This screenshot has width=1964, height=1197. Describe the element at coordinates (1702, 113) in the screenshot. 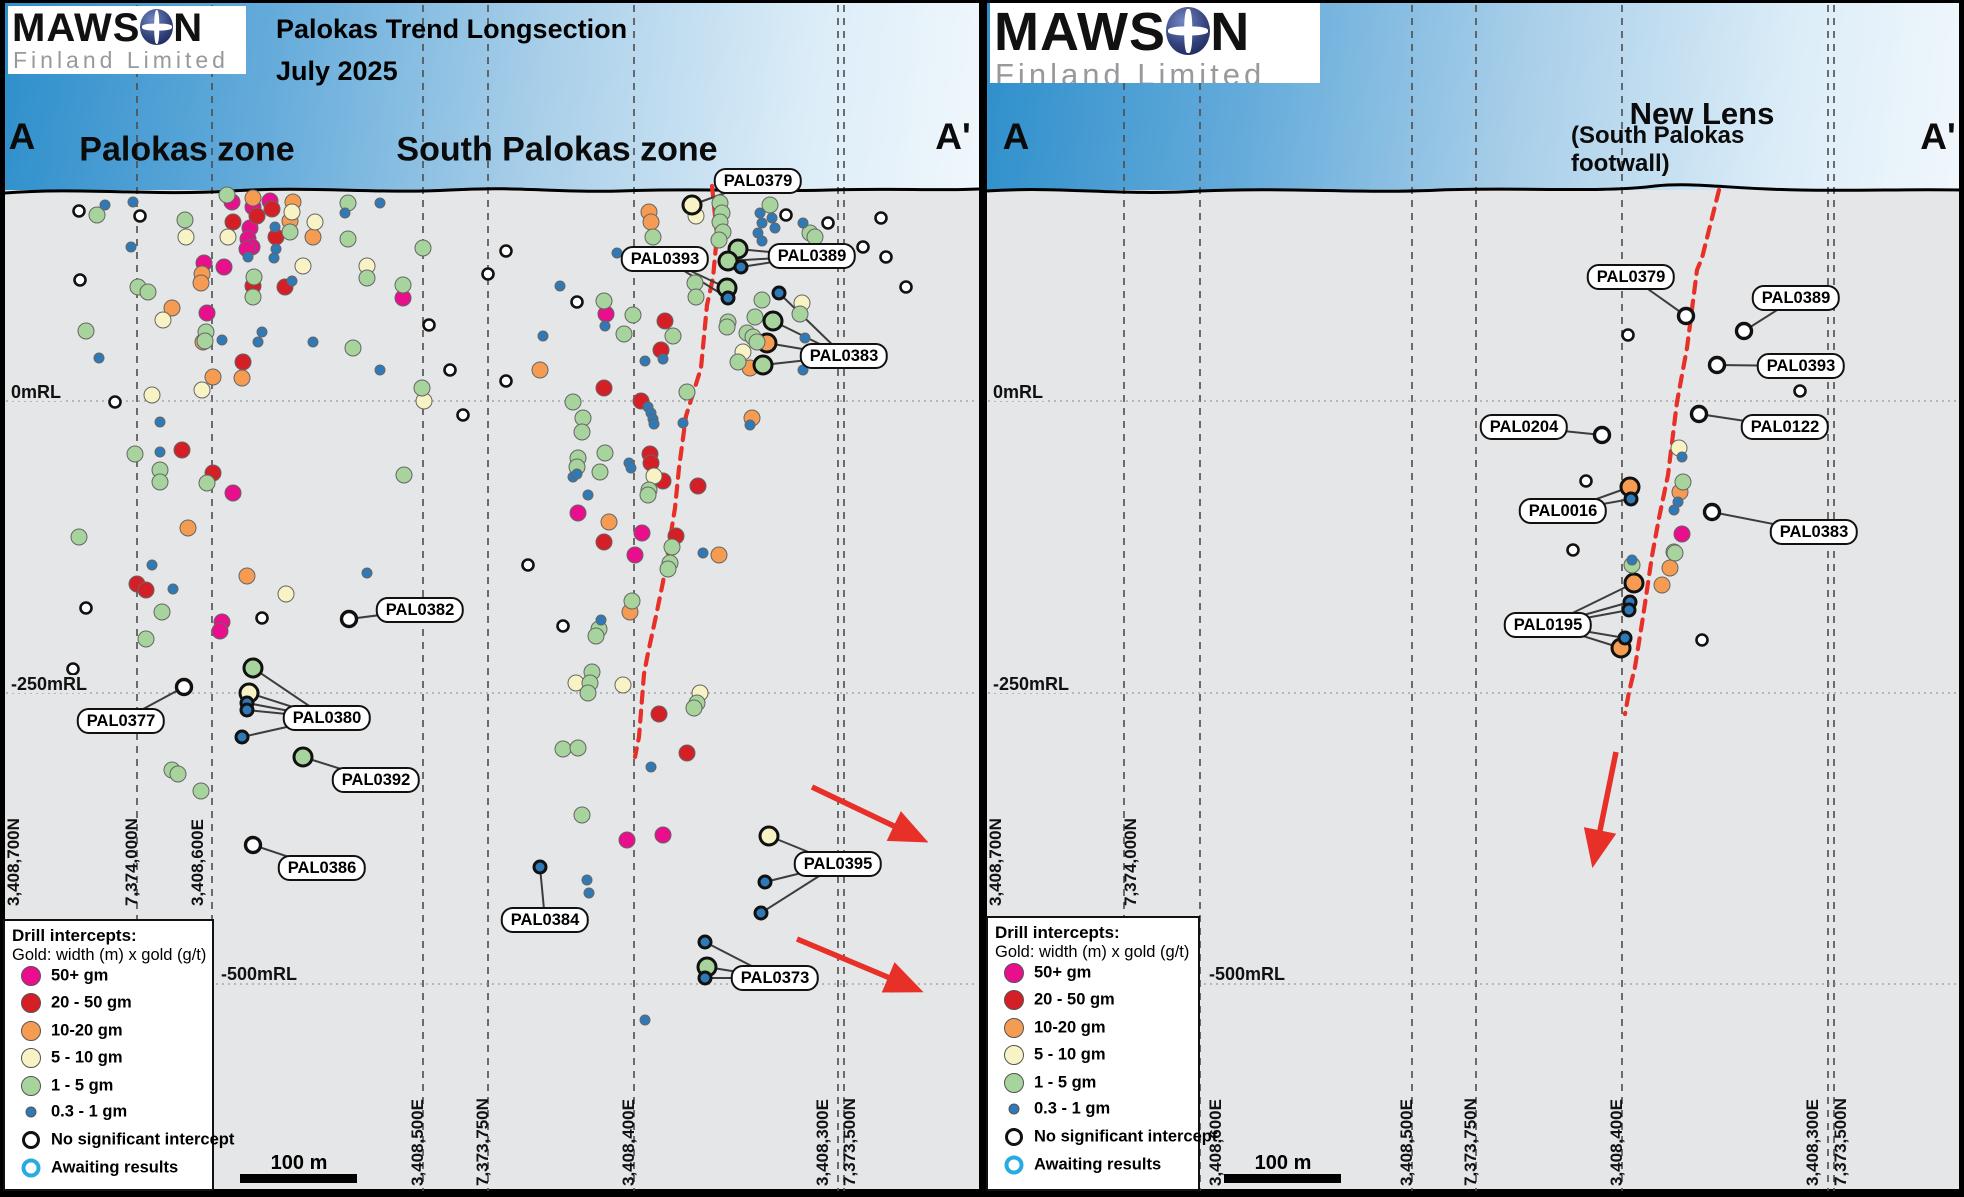

I see `zone-label: New Lens` at that location.